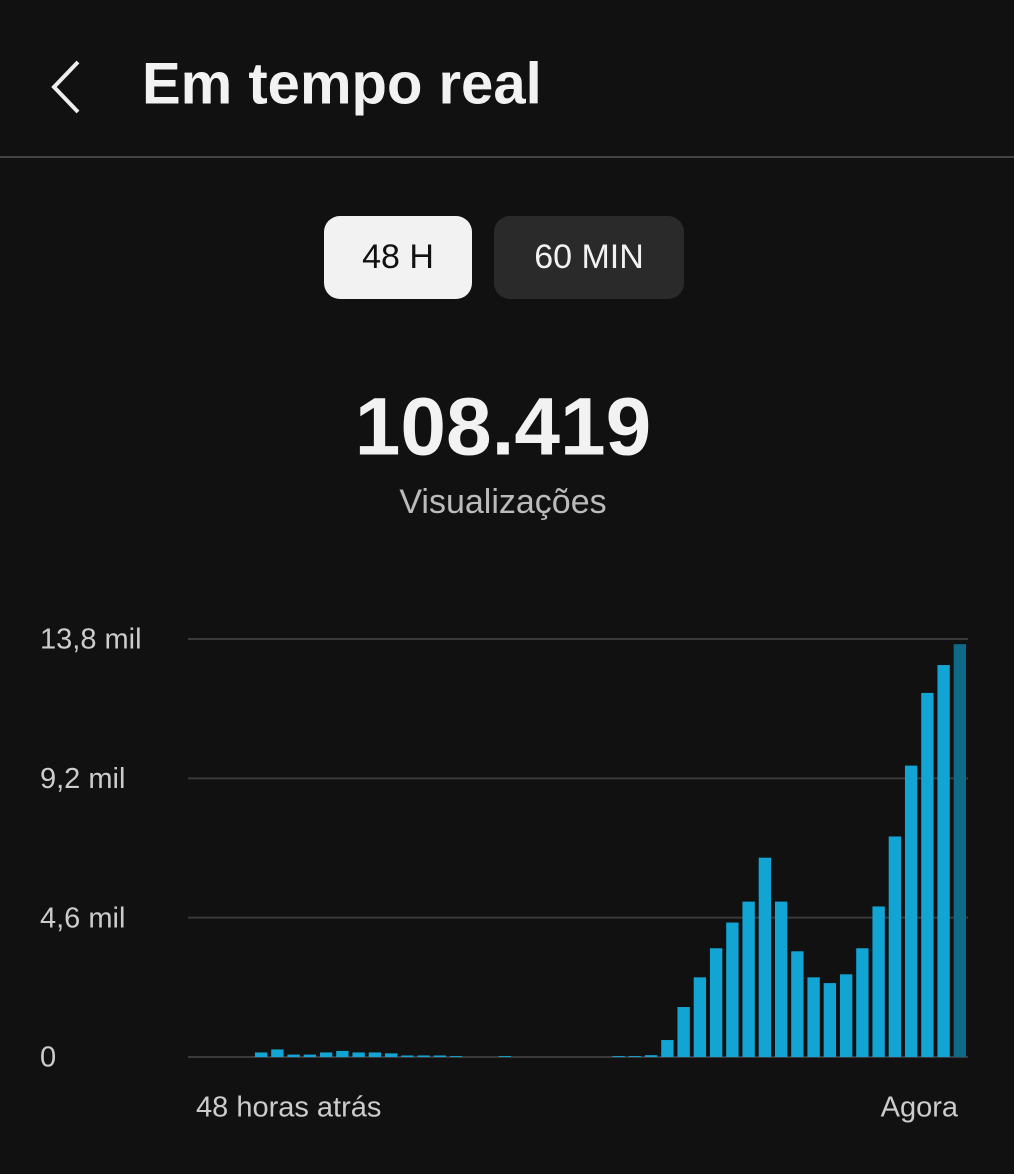 Image resolution: width=1014 pixels, height=1174 pixels. I want to click on x-start-label: 48 horas atrás, so click(288, 1108).